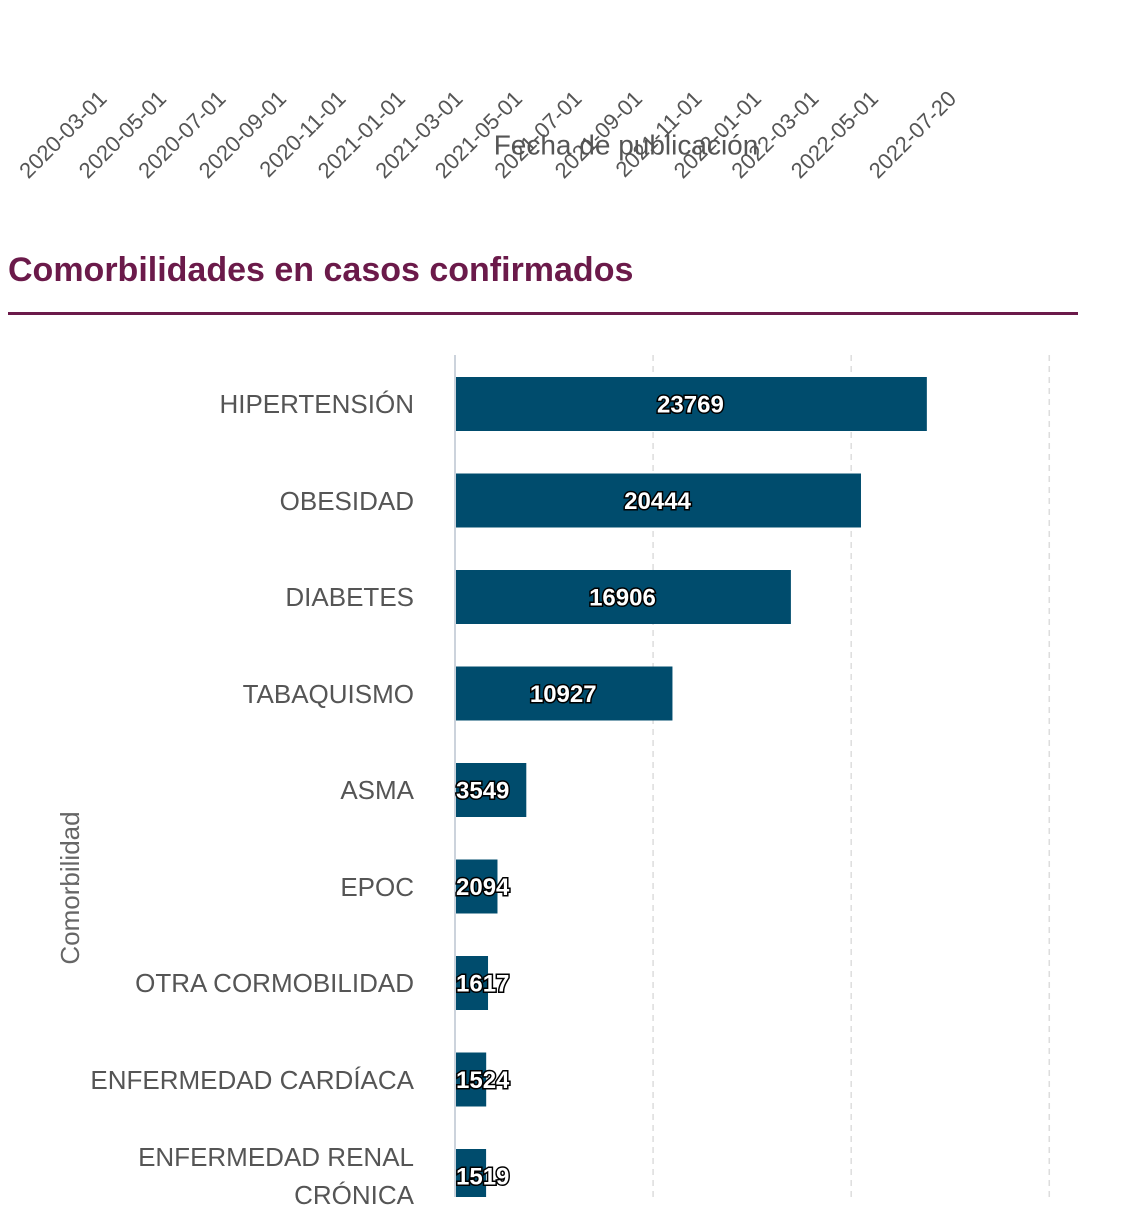 The image size is (1136, 1214). What do you see at coordinates (252, 1079) in the screenshot?
I see `category-label: ENFERMEDAD CARDÍACA` at bounding box center [252, 1079].